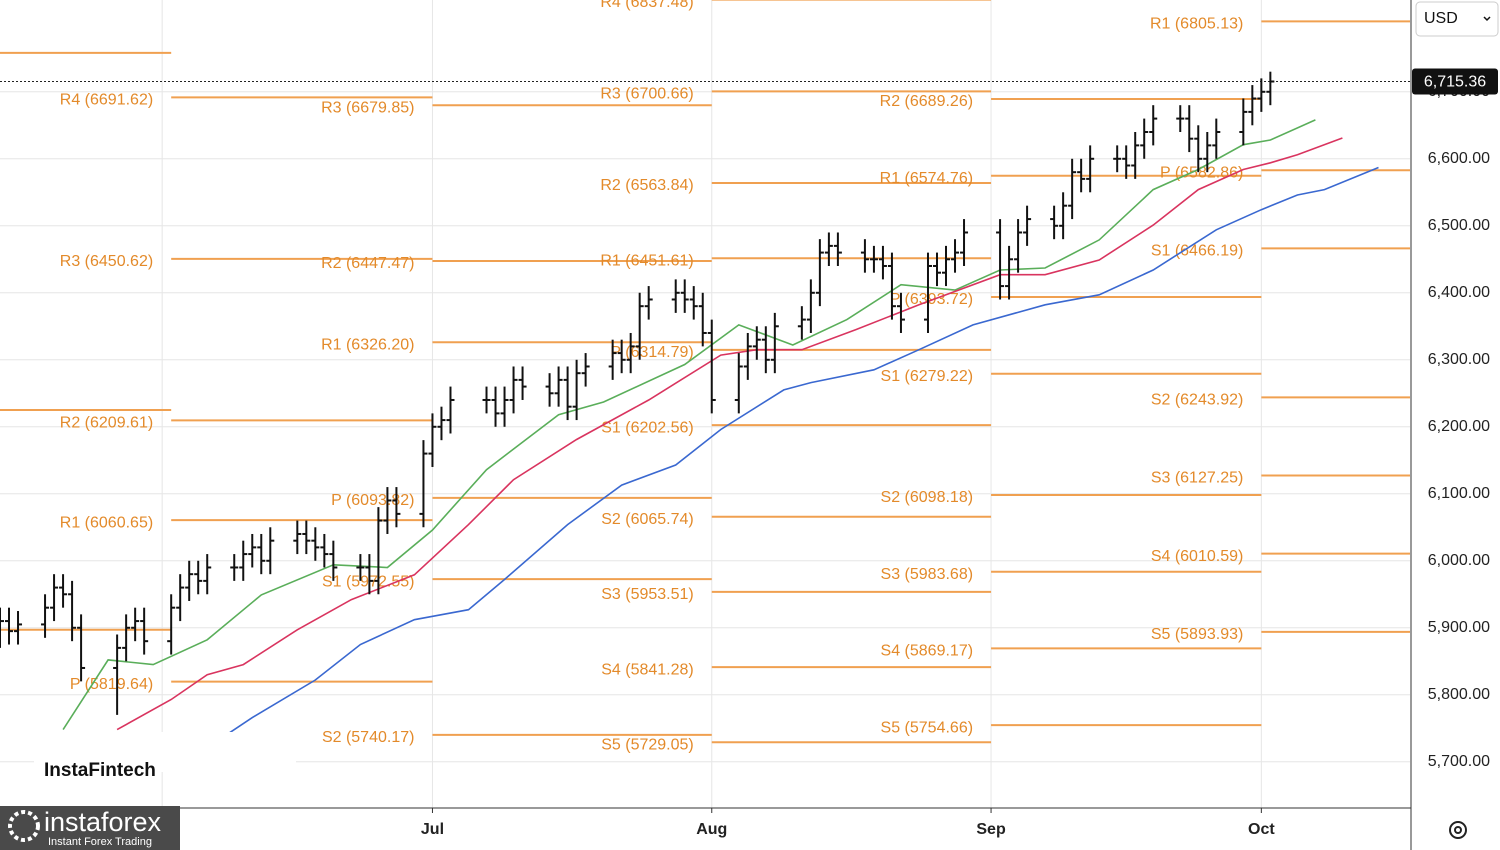 The height and width of the screenshot is (850, 1500). I want to click on logo-tagline: Instant Forex Trading, so click(100, 842).